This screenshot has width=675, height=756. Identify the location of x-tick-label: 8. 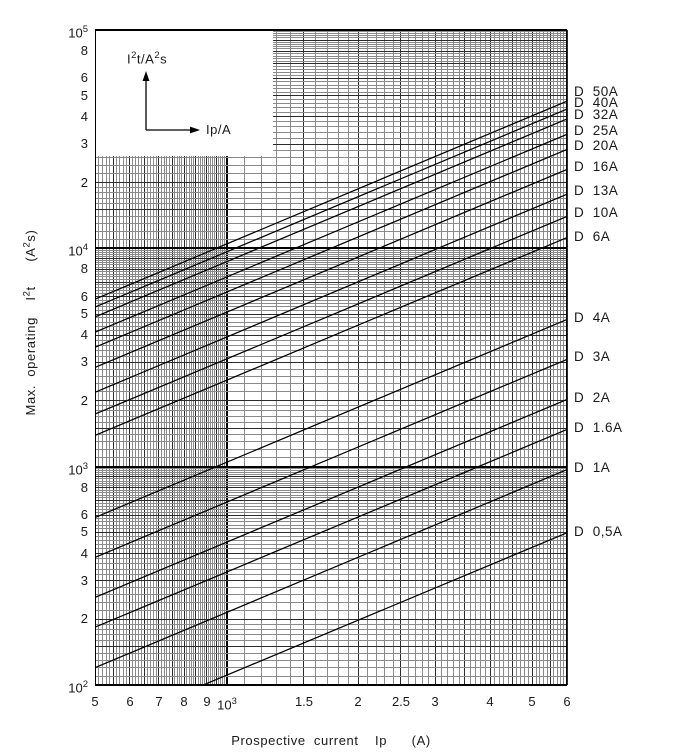
(184, 701).